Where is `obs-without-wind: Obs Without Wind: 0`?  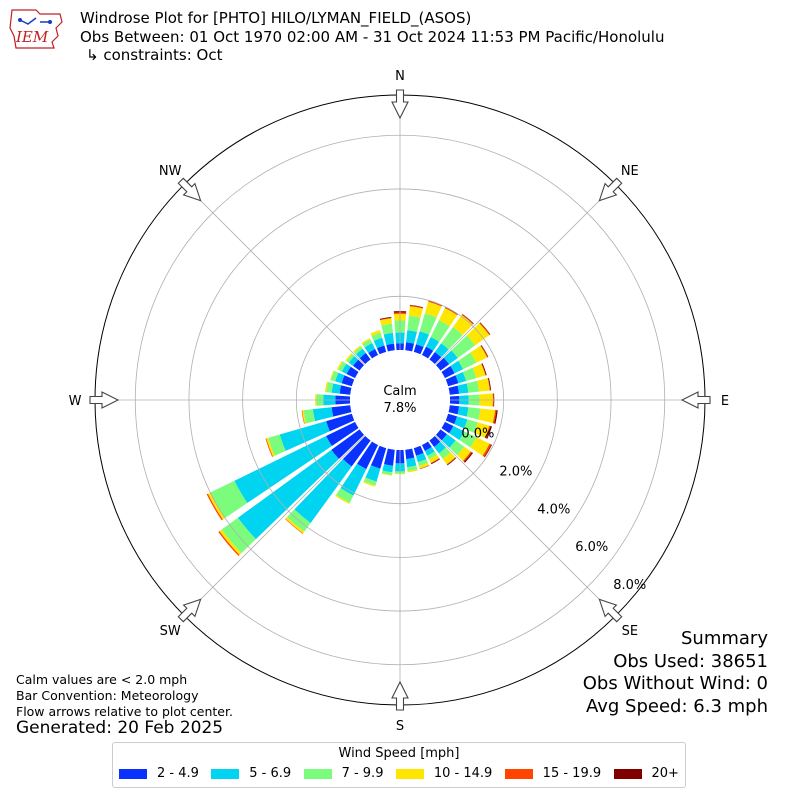
obs-without-wind: Obs Without Wind: 0 is located at coordinates (675, 683).